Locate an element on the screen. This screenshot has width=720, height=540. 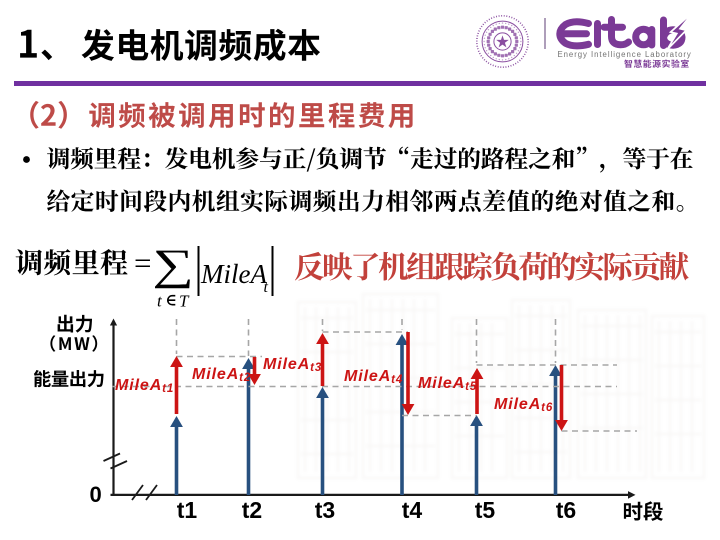
svg-text: MileAt1 is located at coordinates (144, 386).